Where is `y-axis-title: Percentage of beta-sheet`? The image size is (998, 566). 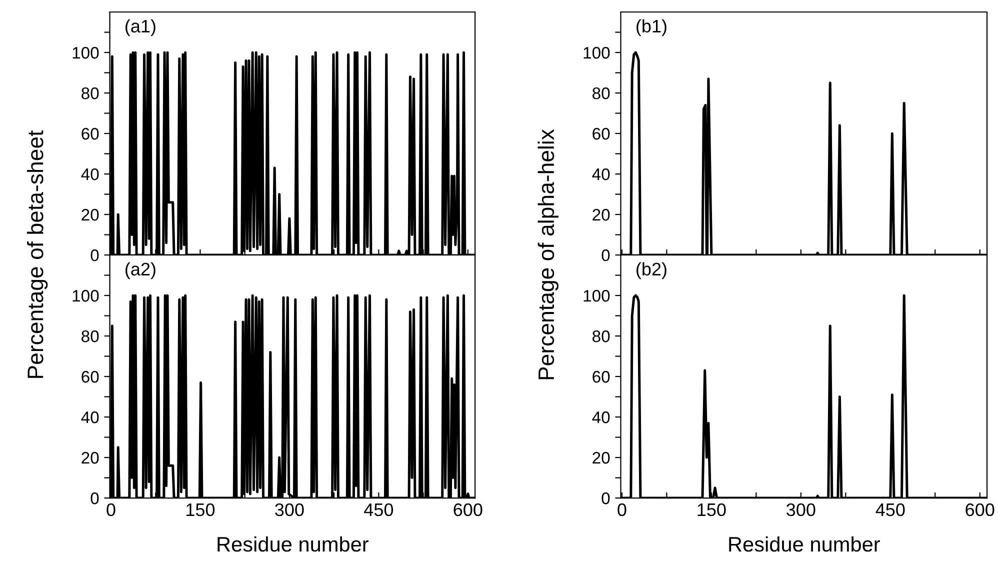 y-axis-title: Percentage of beta-sheet is located at coordinates (37, 254).